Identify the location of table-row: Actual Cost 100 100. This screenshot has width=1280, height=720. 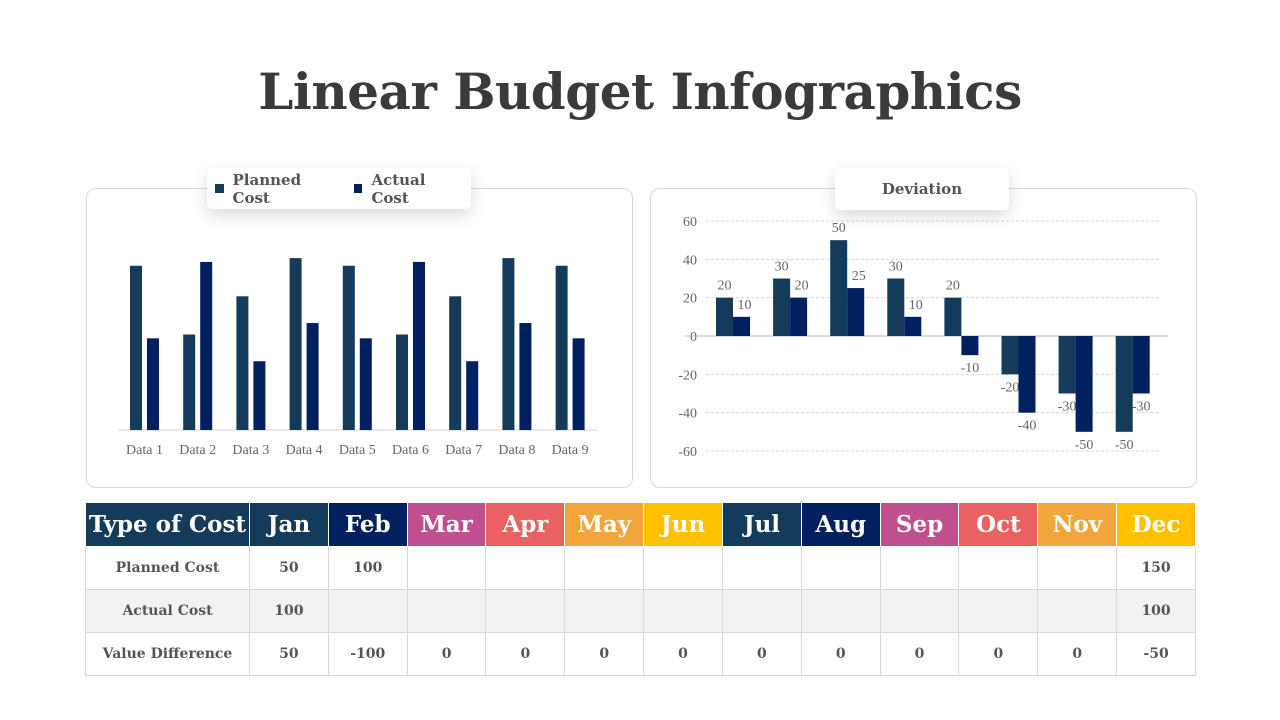
(640, 611).